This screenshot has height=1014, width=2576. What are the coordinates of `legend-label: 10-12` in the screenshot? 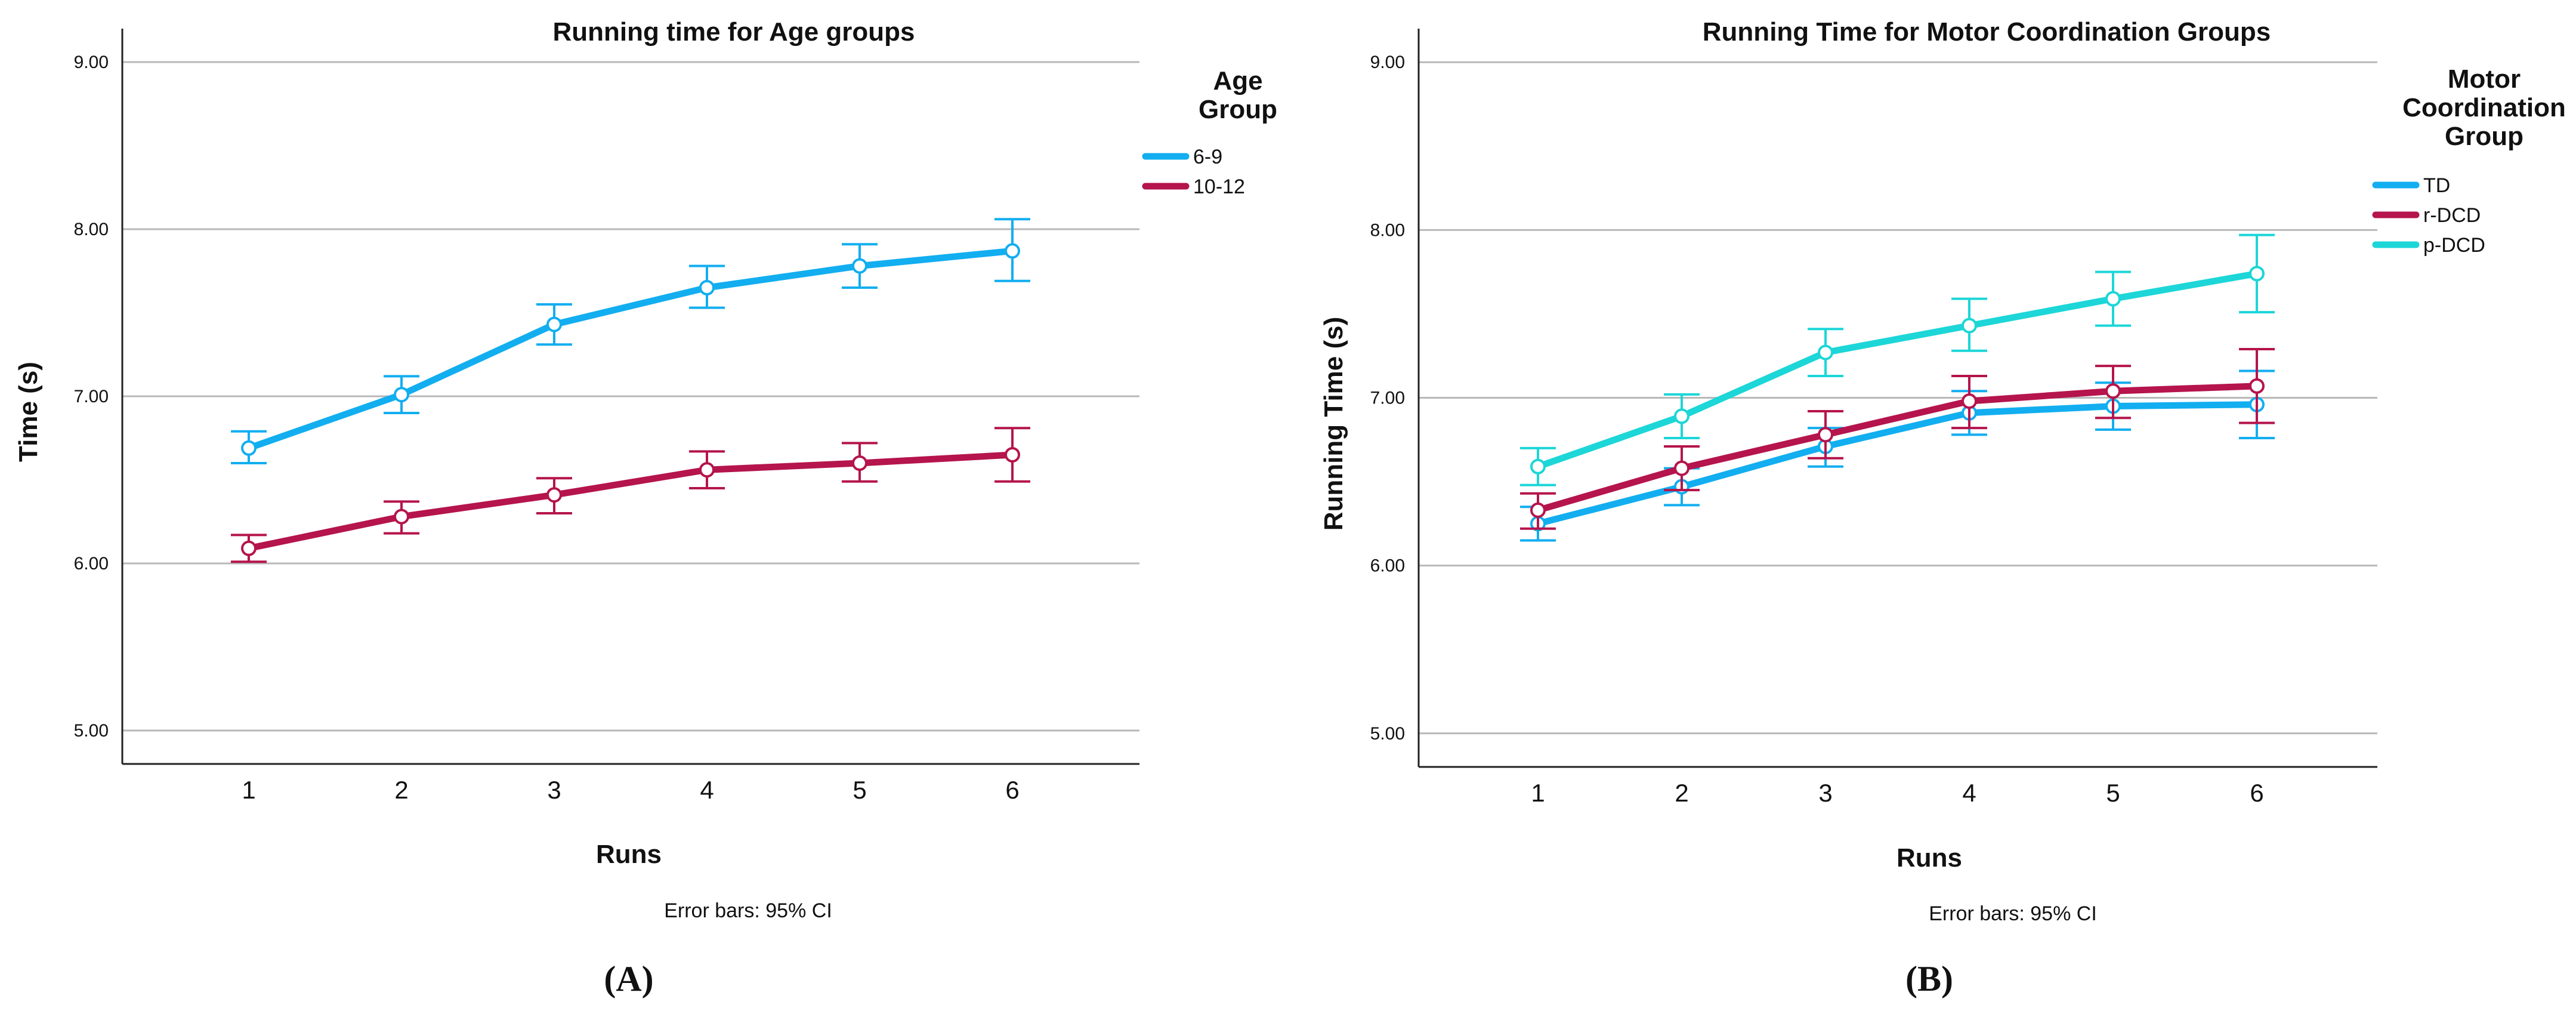 It's located at (1219, 186).